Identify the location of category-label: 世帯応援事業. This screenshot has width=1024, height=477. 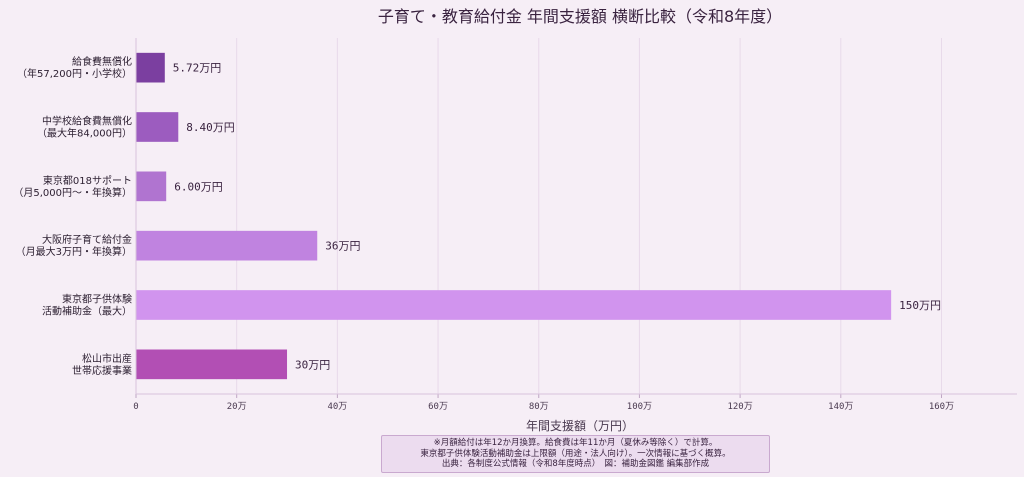
(102, 370).